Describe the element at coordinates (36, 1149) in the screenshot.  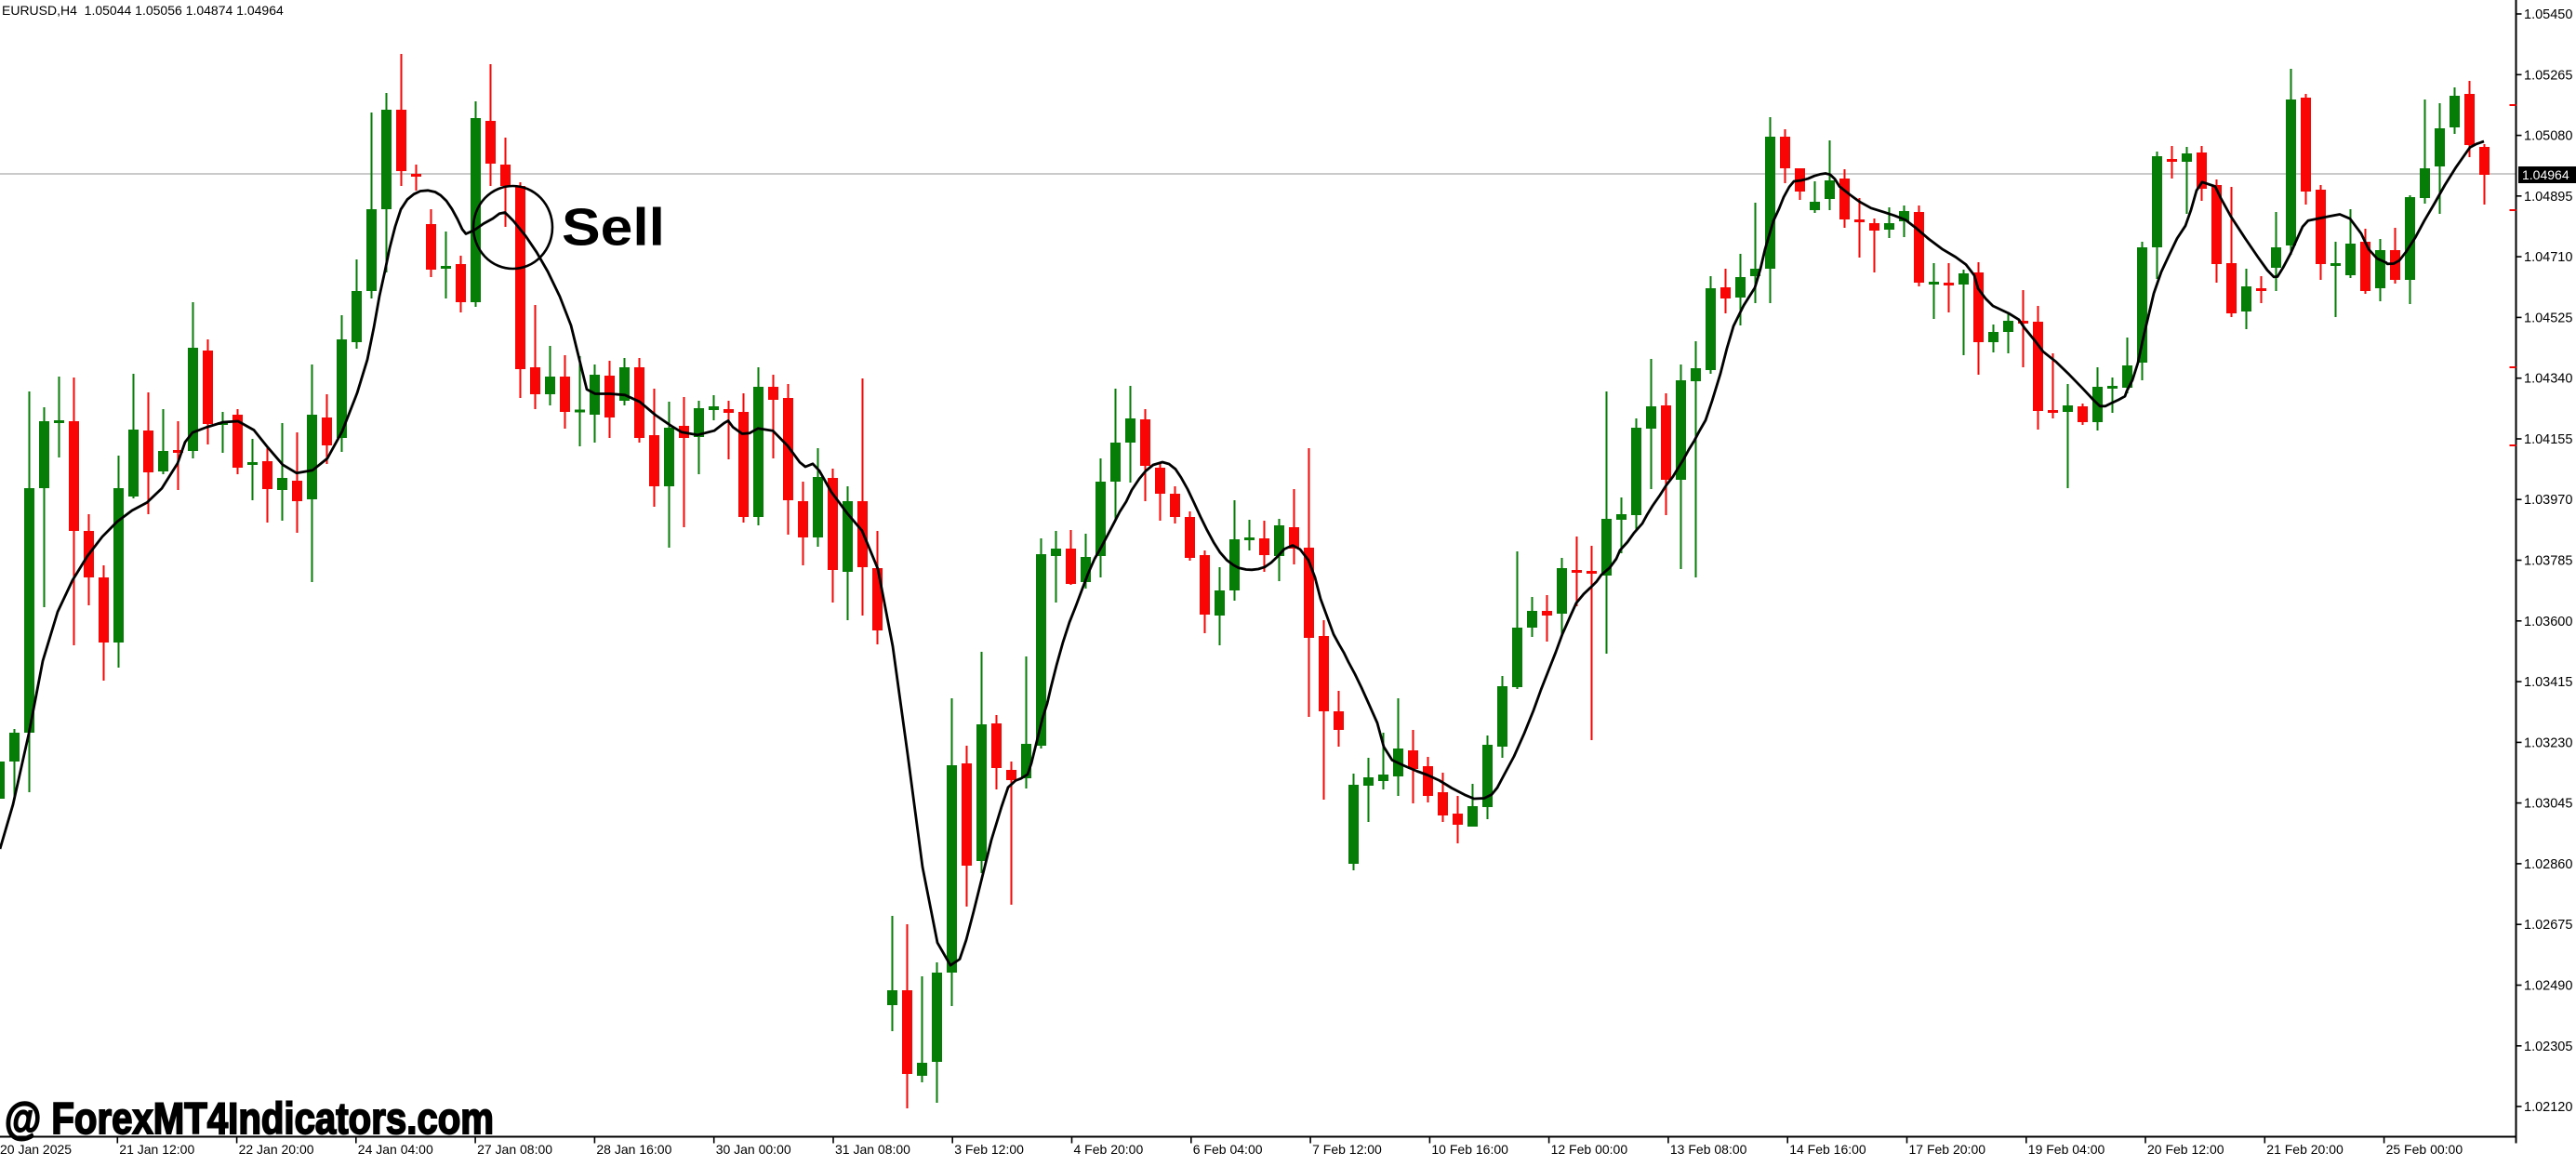
I see `svg-text: 20 Jan 2025` at that location.